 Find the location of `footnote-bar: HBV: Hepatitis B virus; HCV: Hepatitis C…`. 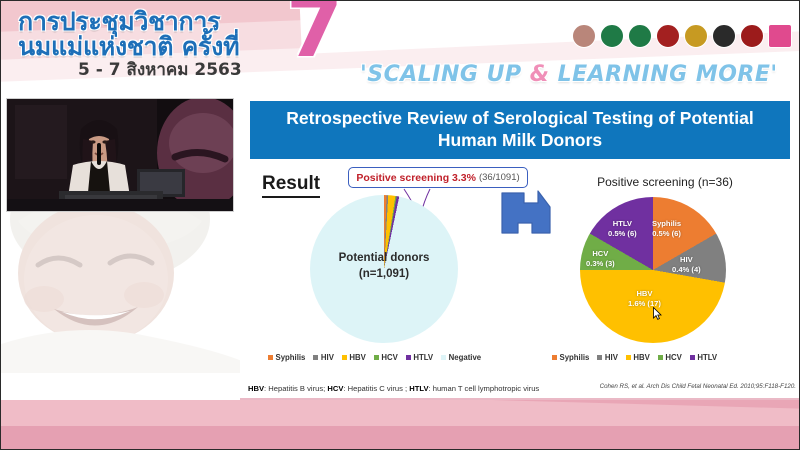

footnote-bar: HBV: Hepatitis B virus; HCV: Hepatitis C… is located at coordinates (520, 388).